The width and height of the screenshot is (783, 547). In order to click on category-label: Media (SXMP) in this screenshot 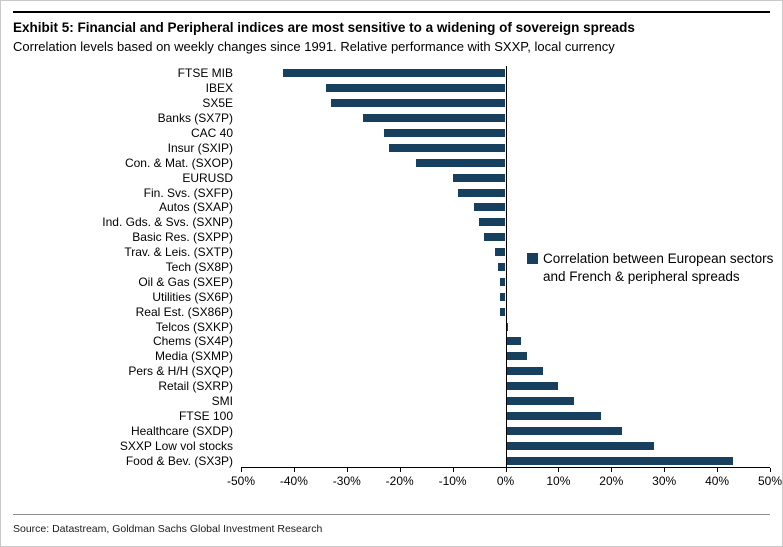, I will do `click(193, 356)`.